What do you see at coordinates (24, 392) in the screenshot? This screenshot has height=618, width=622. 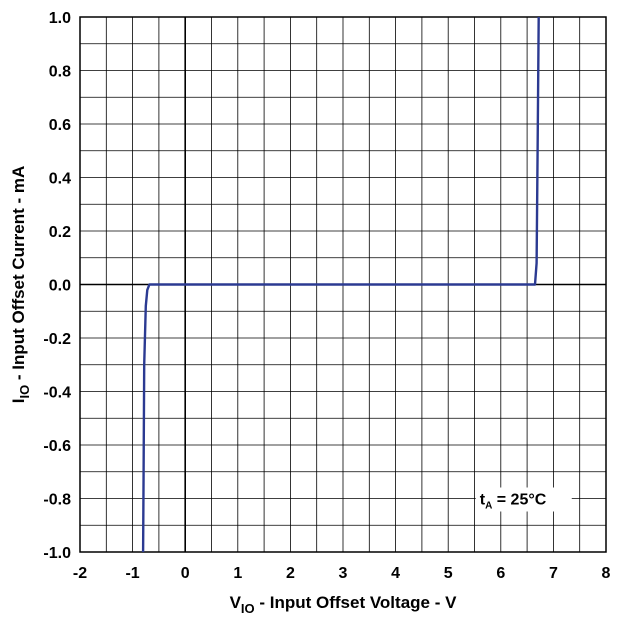 I see `y-axis-title-subscript: IO` at bounding box center [24, 392].